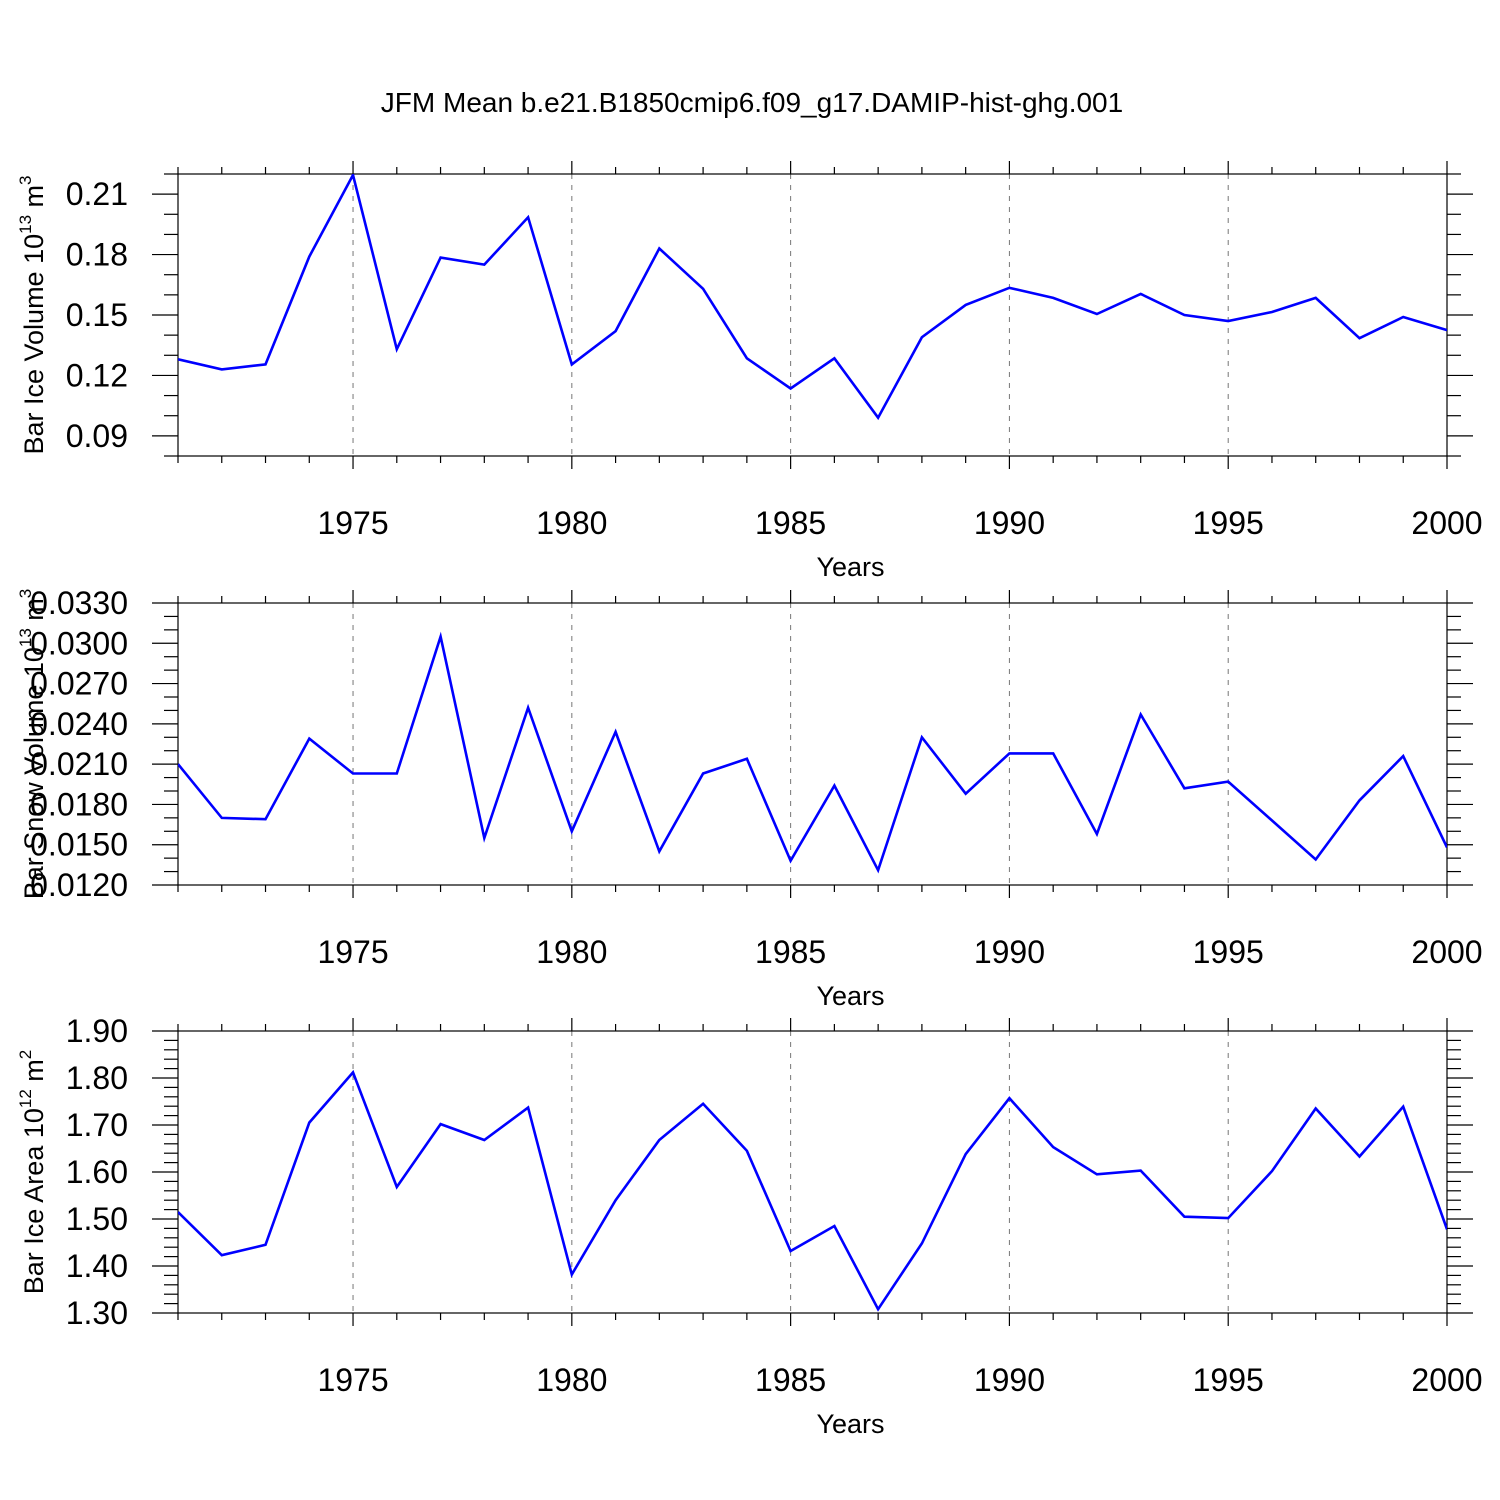 This screenshot has width=1500, height=1500. I want to click on y-axis-title: Bar Ice Area 1012 m2, so click(32, 1172).